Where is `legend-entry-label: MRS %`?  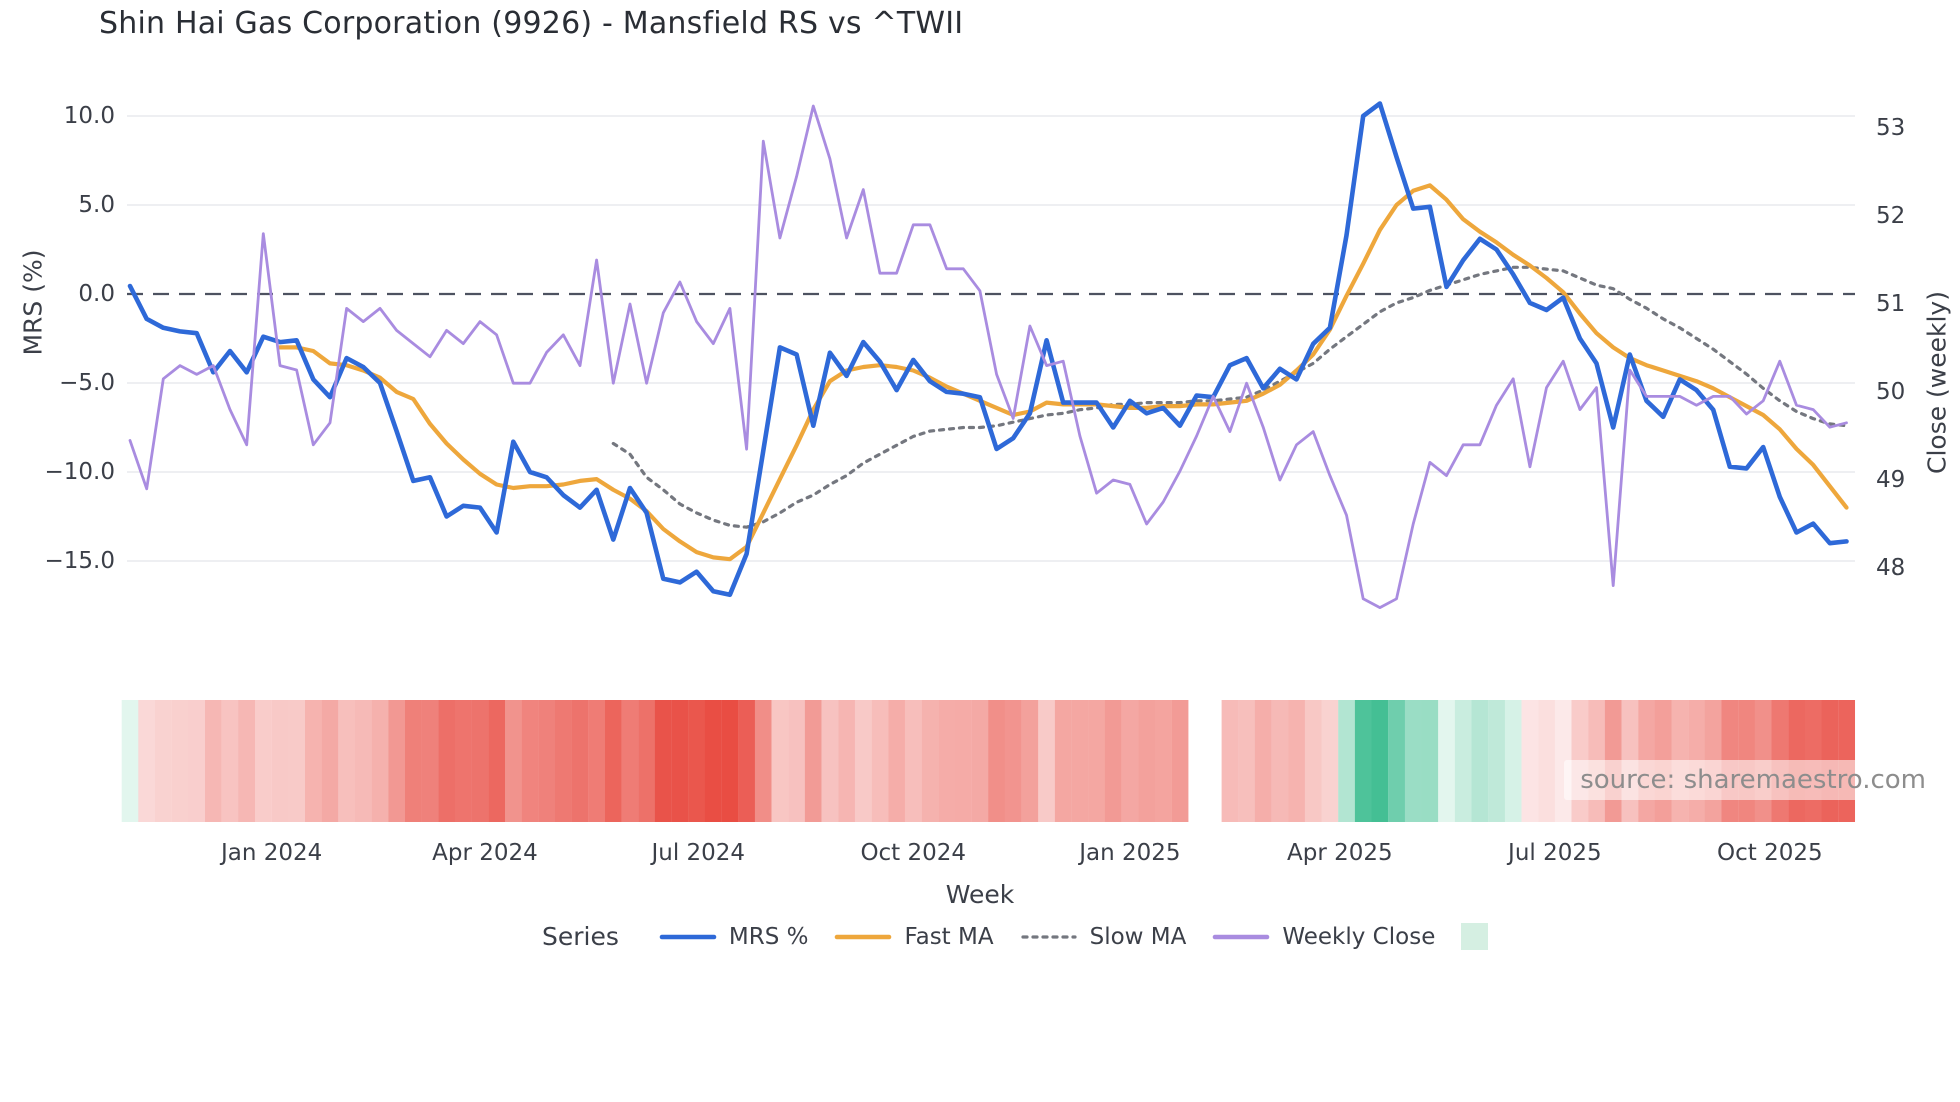 legend-entry-label: MRS % is located at coordinates (768, 936).